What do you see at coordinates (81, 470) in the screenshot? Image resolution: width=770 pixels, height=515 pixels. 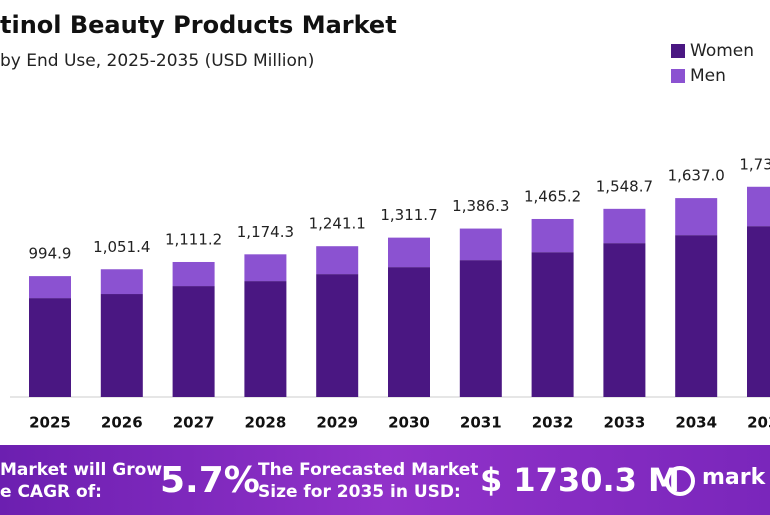 I see `footer-text: Market will Grow` at bounding box center [81, 470].